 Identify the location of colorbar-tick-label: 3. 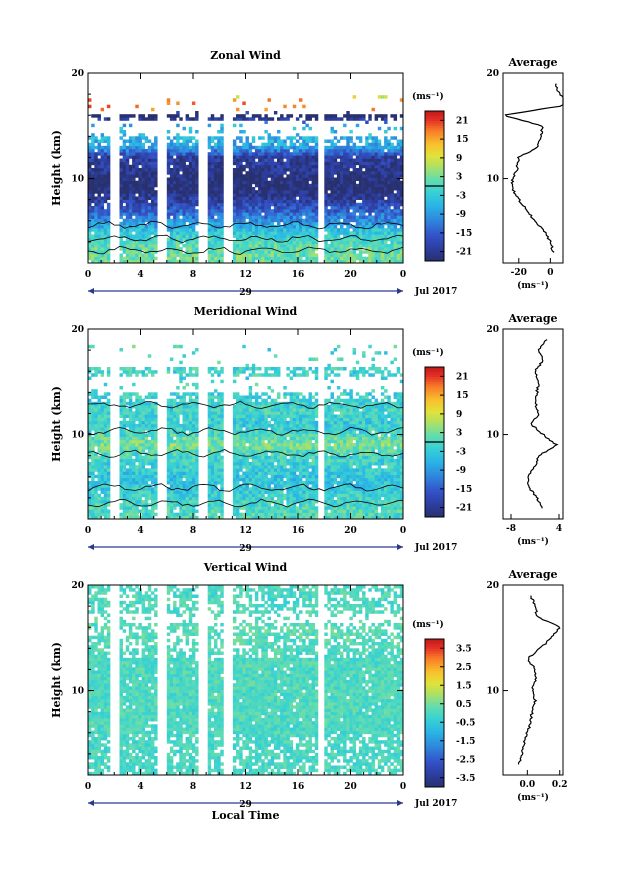
(459, 178).